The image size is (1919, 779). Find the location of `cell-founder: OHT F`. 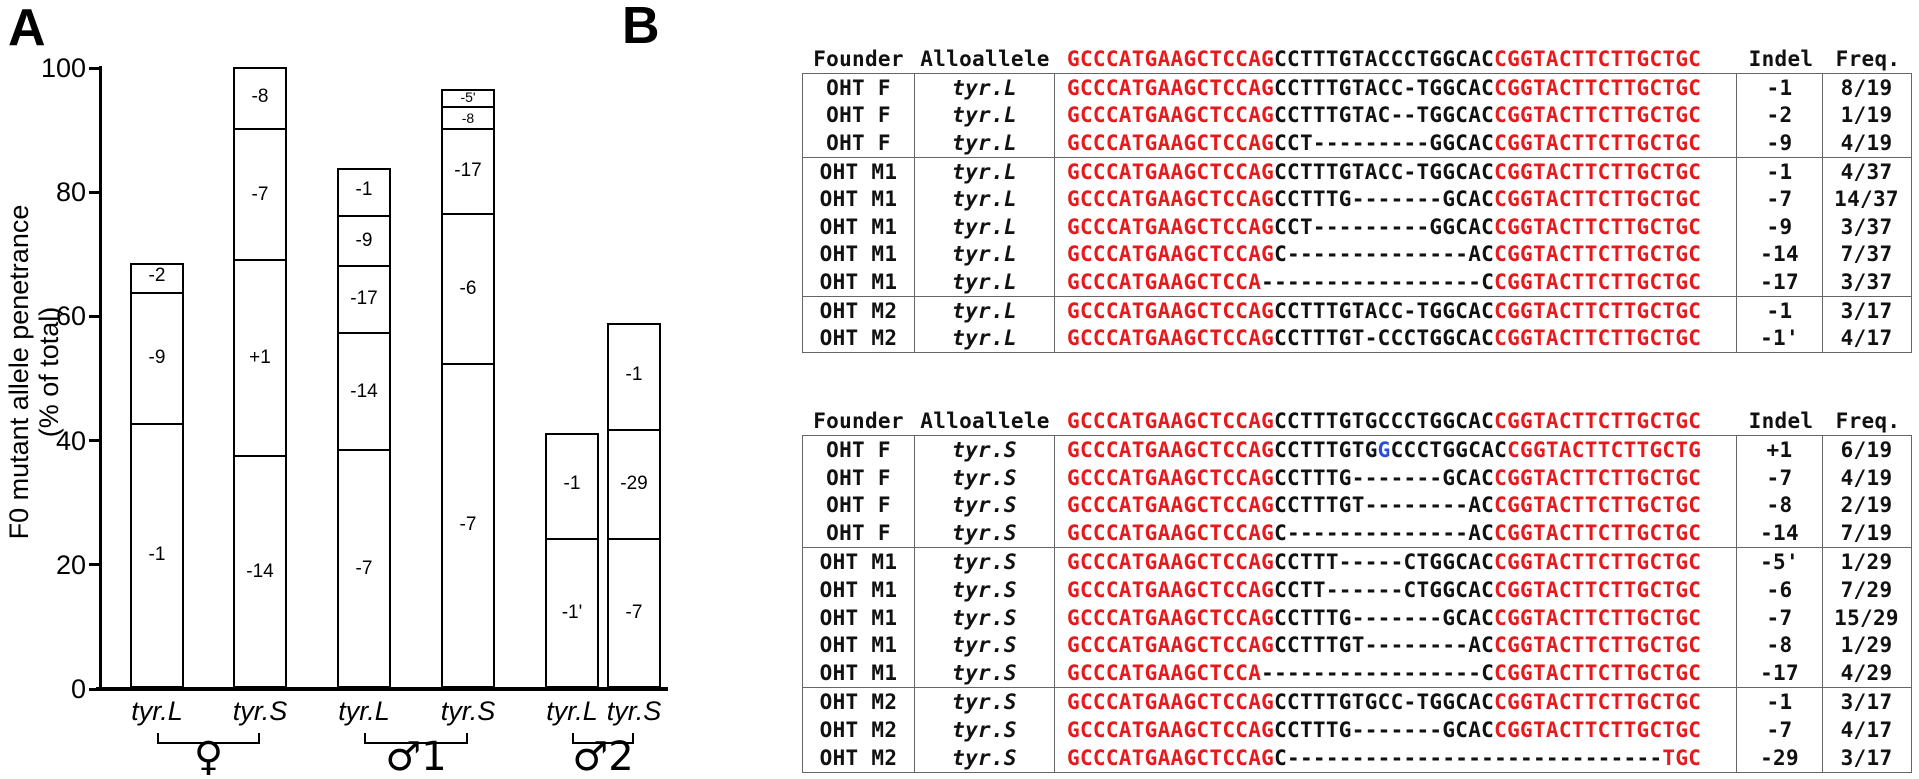

cell-founder: OHT F is located at coordinates (859, 450).